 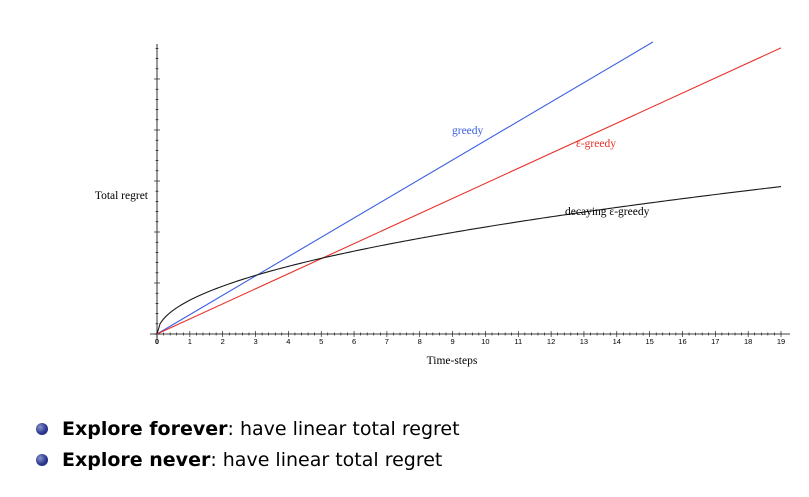 What do you see at coordinates (649, 341) in the screenshot?
I see `x-tick-label: 15` at bounding box center [649, 341].